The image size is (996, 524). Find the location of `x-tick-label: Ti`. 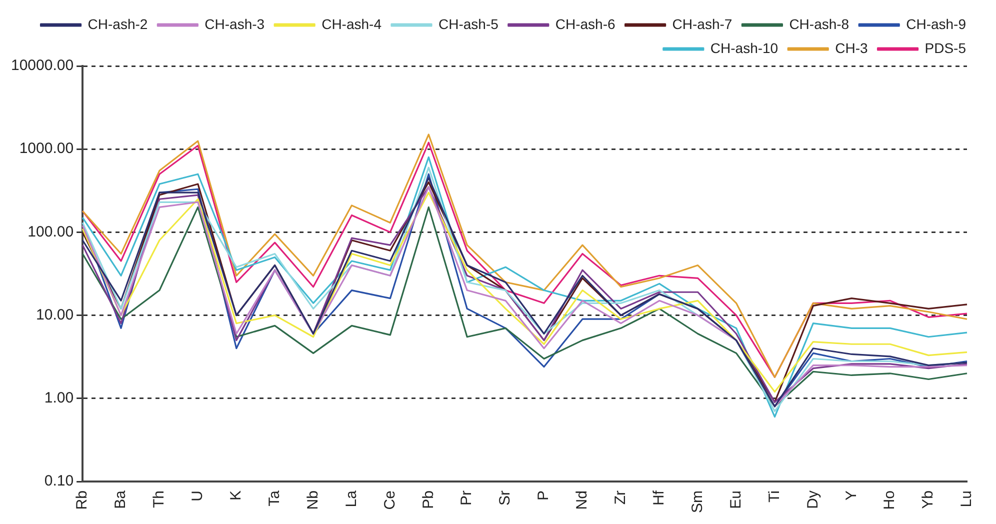

x-tick-label: Ti is located at coordinates (774, 496).